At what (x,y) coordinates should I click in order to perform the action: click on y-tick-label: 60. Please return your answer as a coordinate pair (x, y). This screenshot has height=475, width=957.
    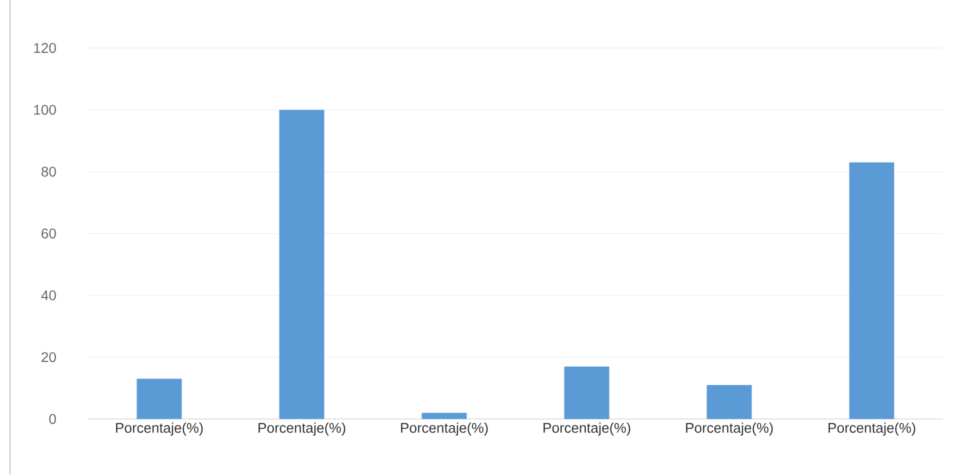
    Looking at the image, I should click on (49, 233).